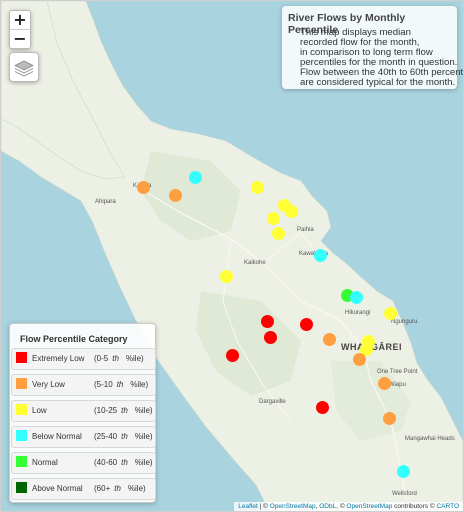  What do you see at coordinates (63, 90) in the screenshot?
I see `land-western-strip` at bounding box center [63, 90].